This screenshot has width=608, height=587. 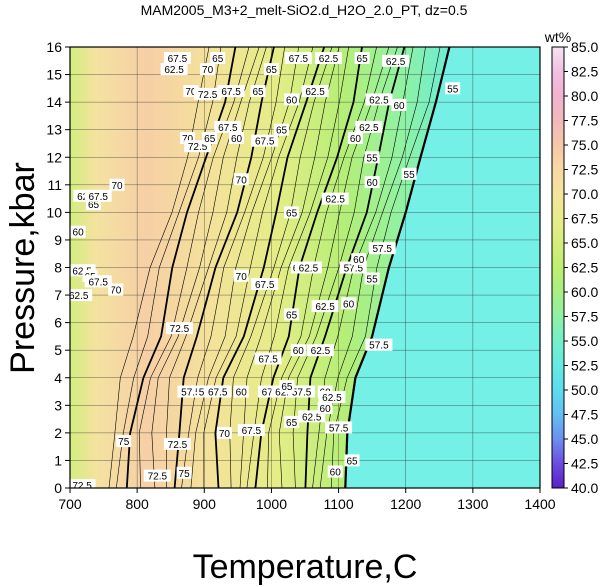 What do you see at coordinates (558, 267) in the screenshot?
I see `colorbar-swatch` at bounding box center [558, 267].